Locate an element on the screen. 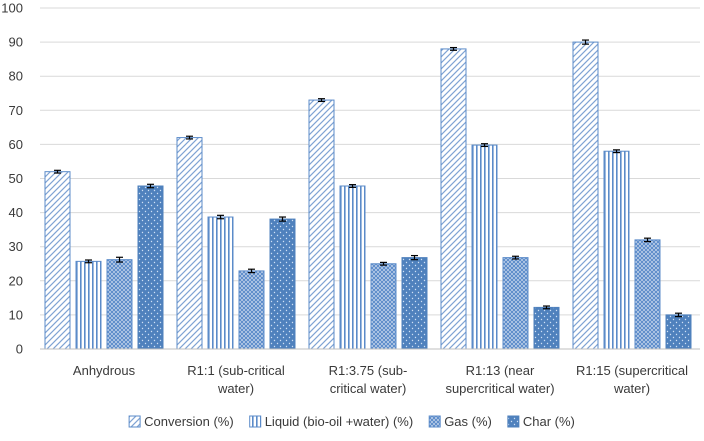 The width and height of the screenshot is (704, 441). legend-label: Liquid (bio-oil +water) (%) is located at coordinates (339, 421).